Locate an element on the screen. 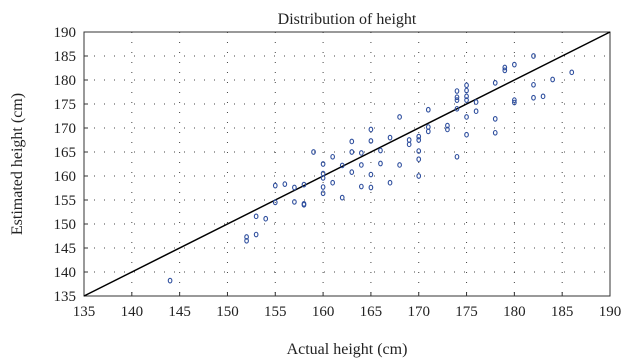 This screenshot has height=362, width=623. x-tick-label: 165 is located at coordinates (371, 312).